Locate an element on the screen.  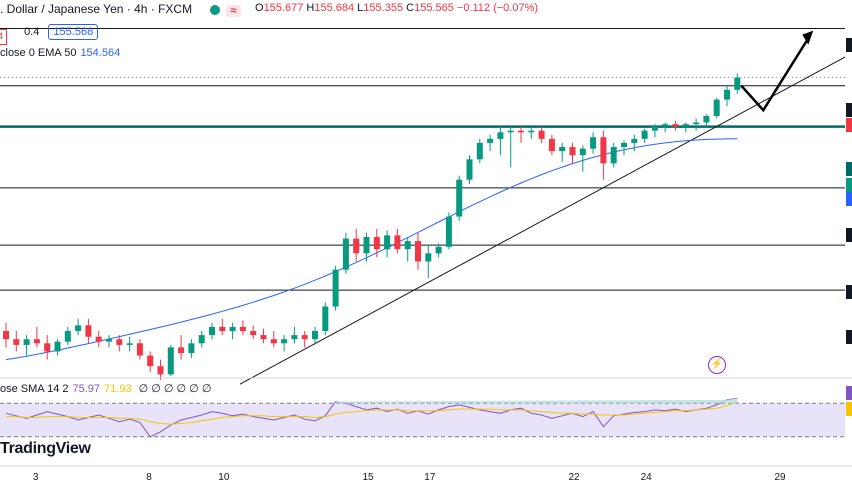
x-tick-label: 29 is located at coordinates (780, 477).